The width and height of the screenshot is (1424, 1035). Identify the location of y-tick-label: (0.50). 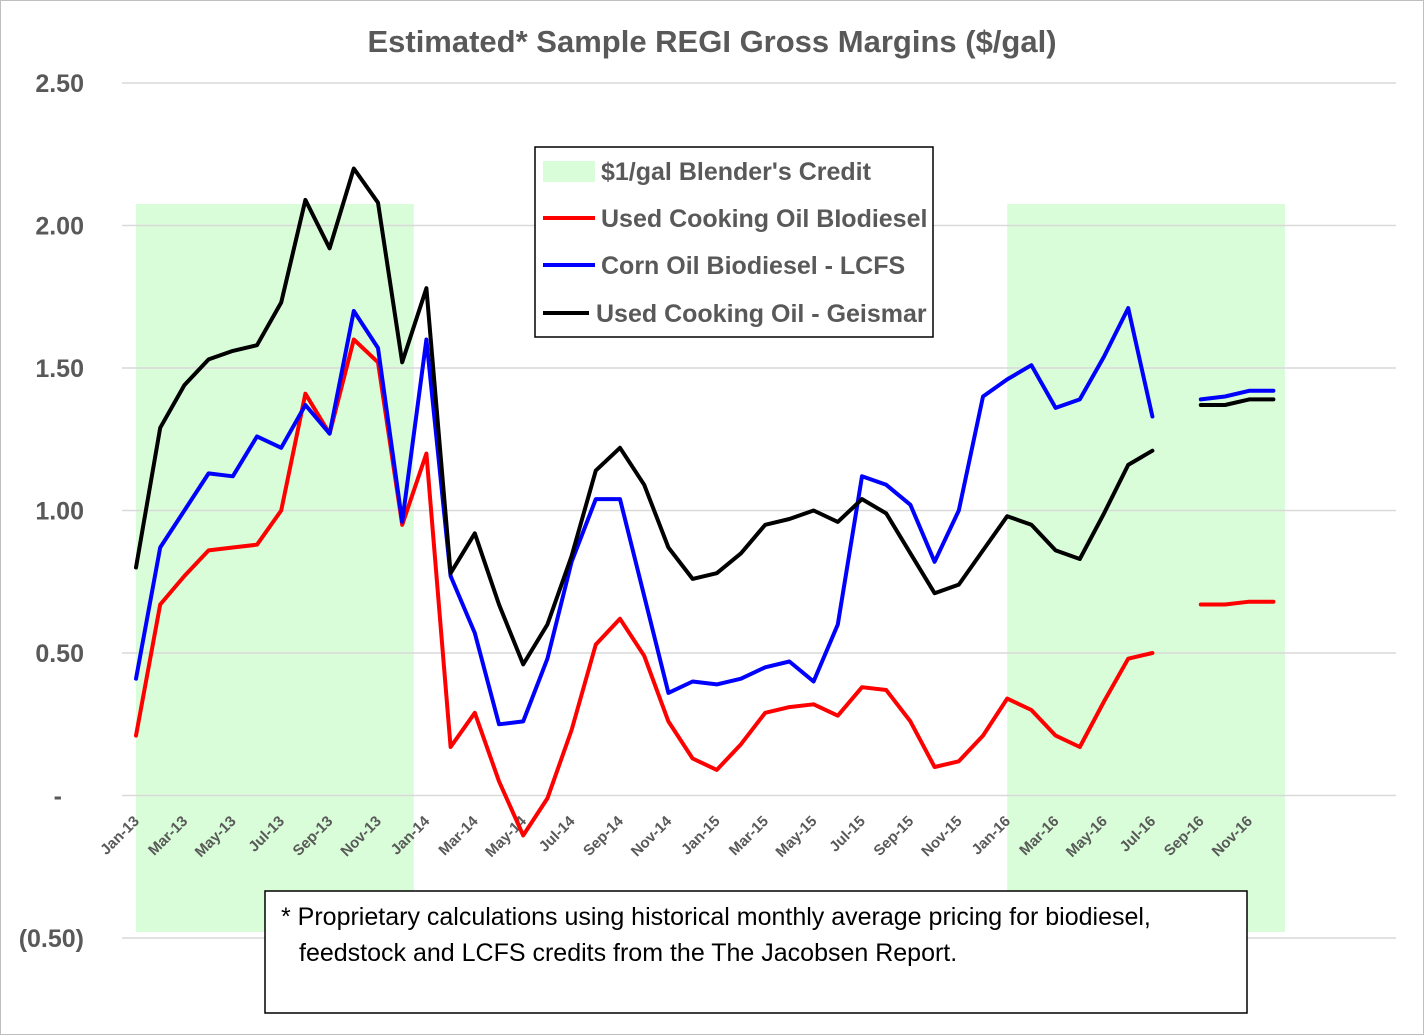
(51, 939).